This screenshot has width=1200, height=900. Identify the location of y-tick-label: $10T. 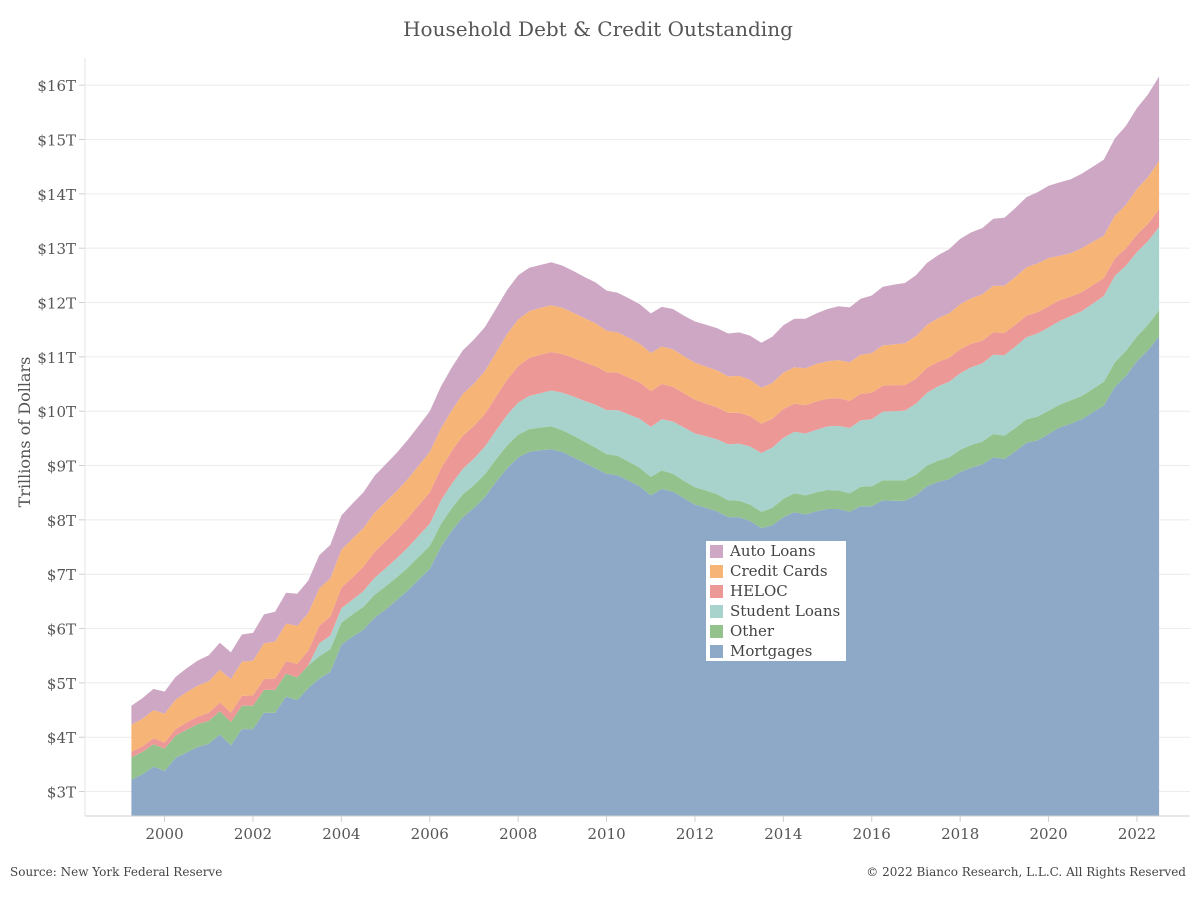
(56, 412).